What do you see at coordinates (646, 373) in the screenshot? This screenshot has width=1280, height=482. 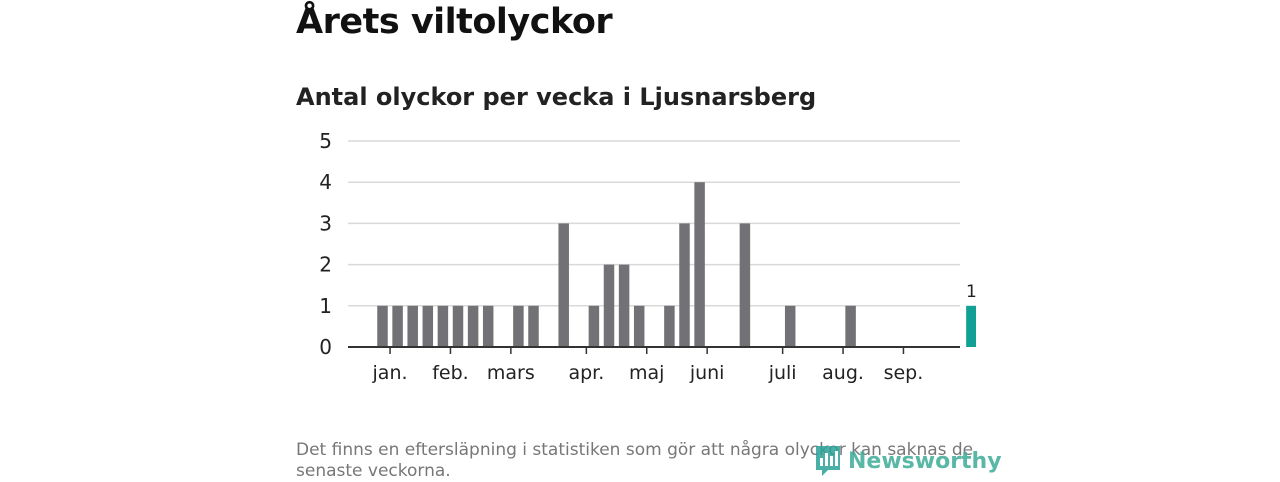 I see `x-tick-label: maj` at bounding box center [646, 373].